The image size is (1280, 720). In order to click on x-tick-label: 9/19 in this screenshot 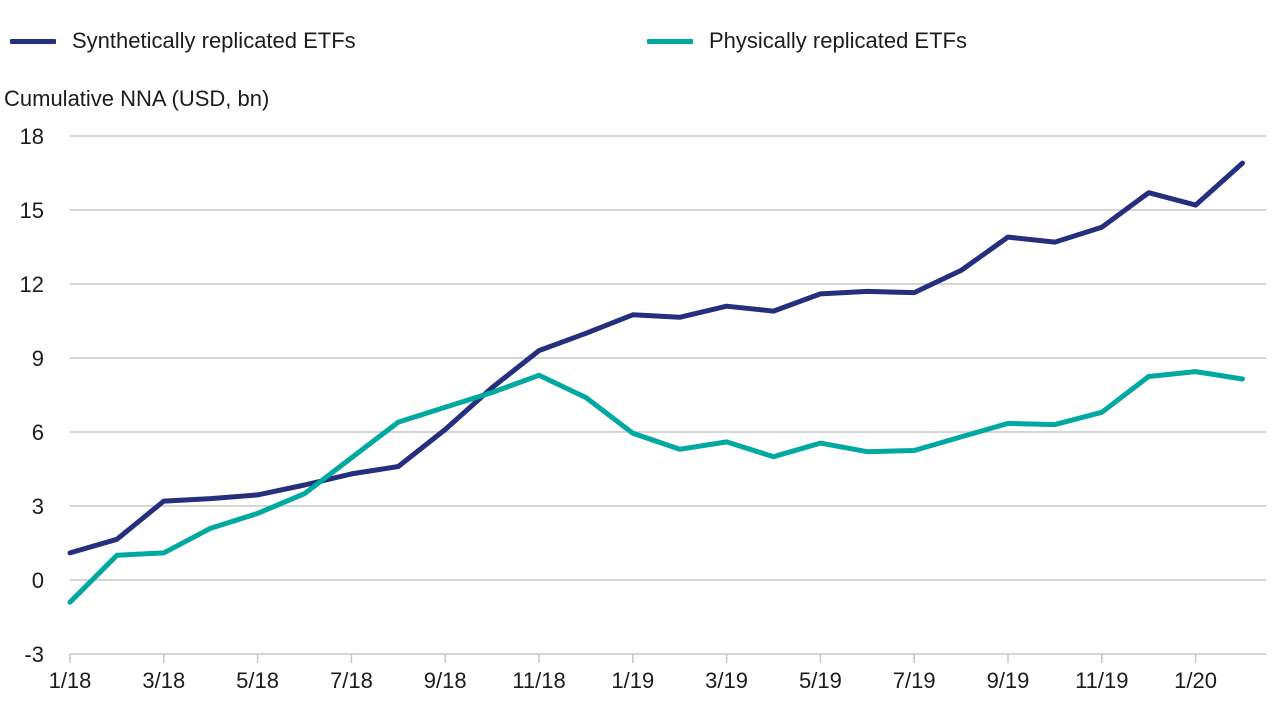, I will do `click(1008, 680)`.